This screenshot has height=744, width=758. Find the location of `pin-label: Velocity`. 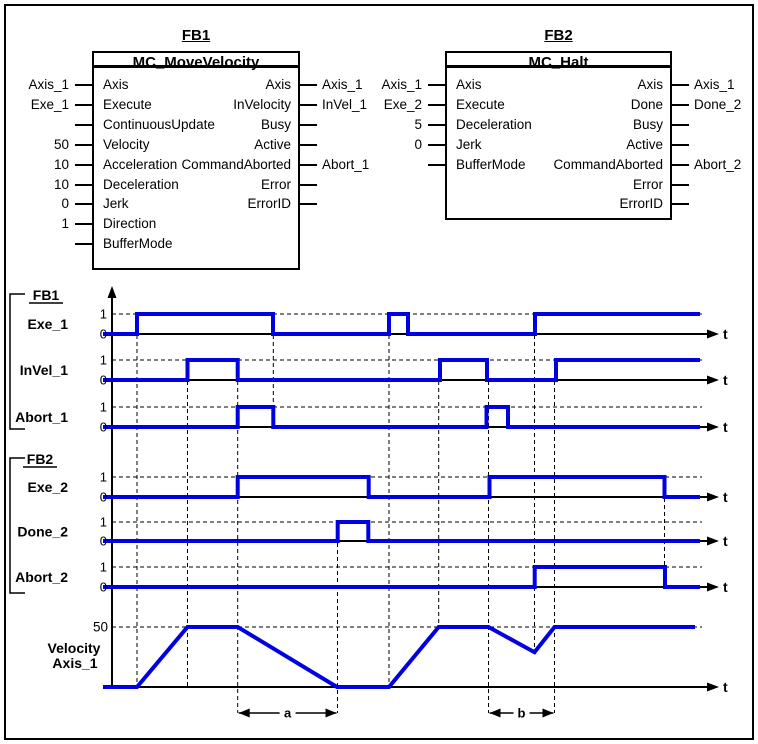

pin-label: Velocity is located at coordinates (126, 144).